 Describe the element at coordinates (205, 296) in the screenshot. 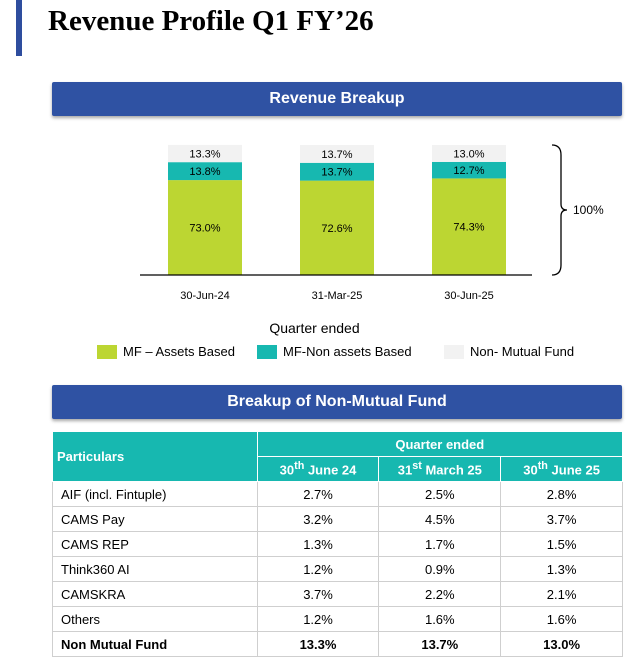

I see `x-tick-label: 30-Jun-24` at that location.